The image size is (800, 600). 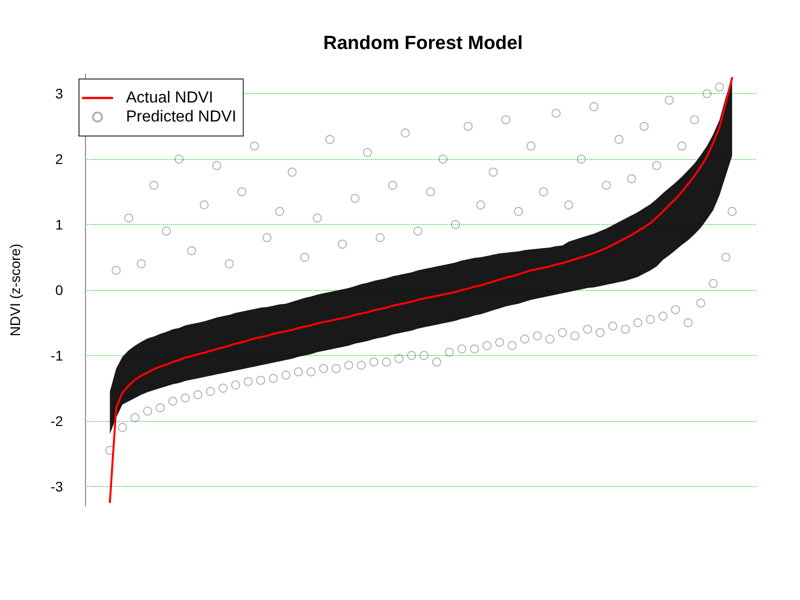 I want to click on y-tick-label: -2, so click(x=57, y=420).